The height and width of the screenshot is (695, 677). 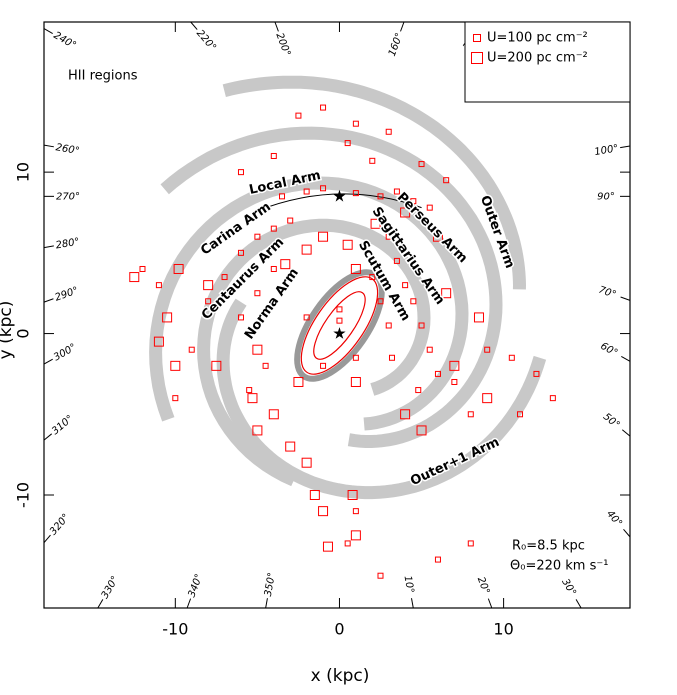 What do you see at coordinates (614, 519) in the screenshot?
I see `longitude-label: 40°` at bounding box center [614, 519].